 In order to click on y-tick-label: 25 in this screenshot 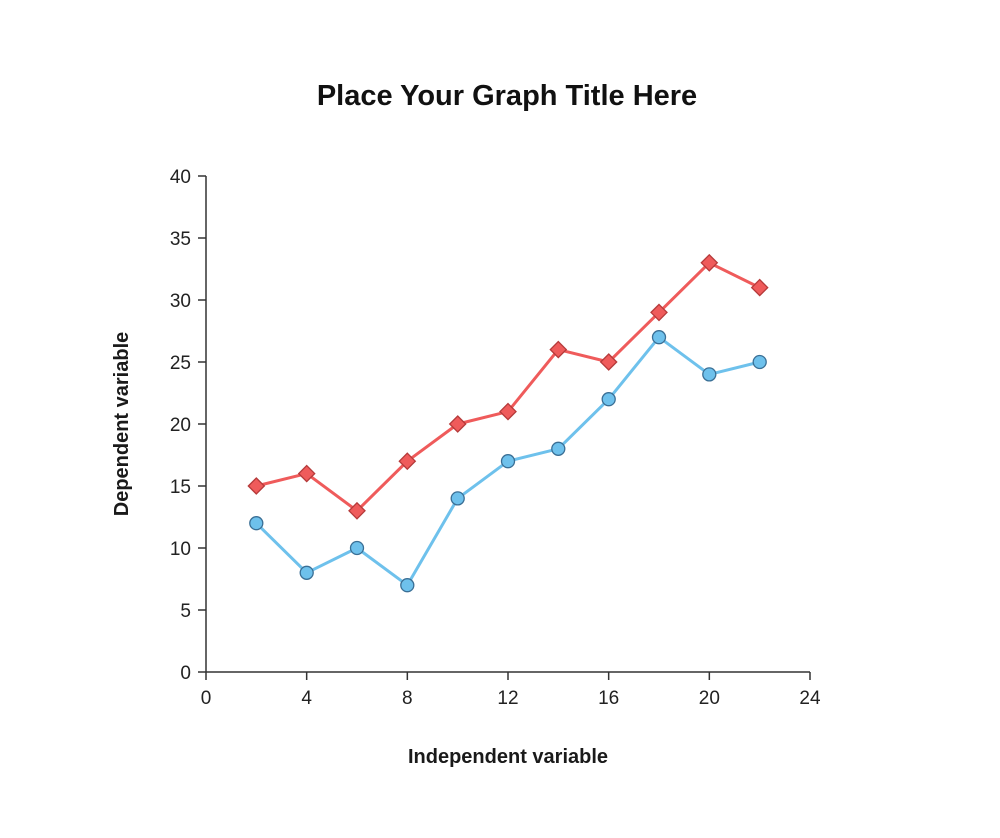, I will do `click(180, 363)`.